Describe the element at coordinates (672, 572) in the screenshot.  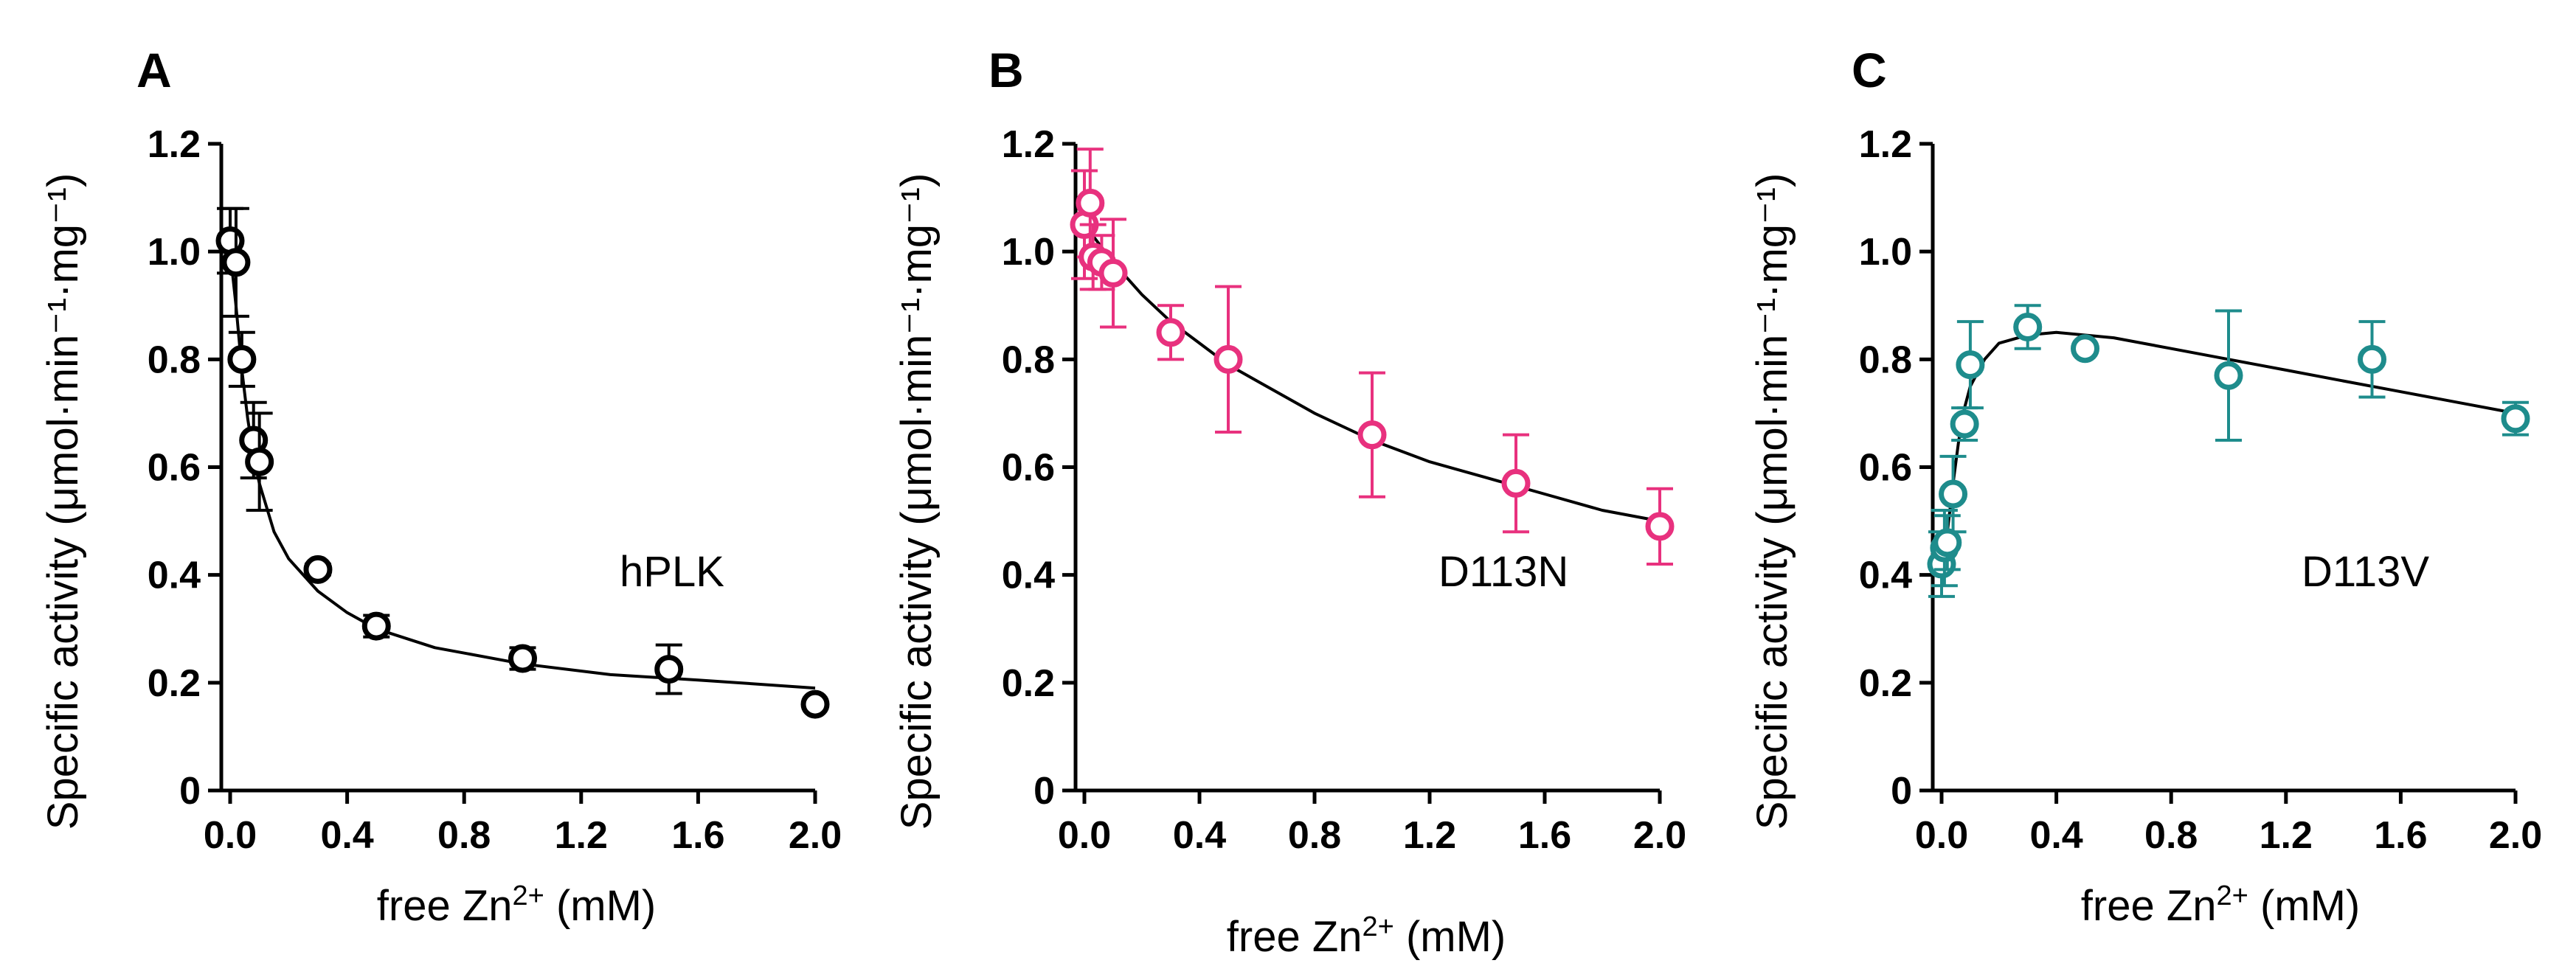
I see `variant-label: hPLK` at that location.